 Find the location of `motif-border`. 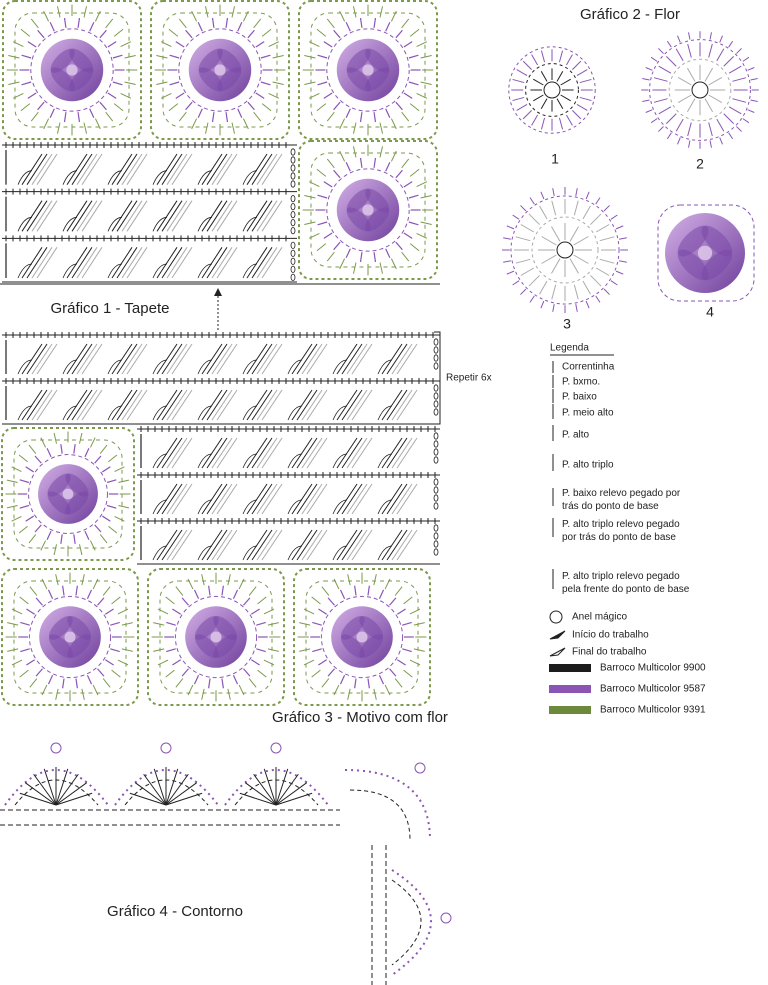

motif-border is located at coordinates (70, 637).